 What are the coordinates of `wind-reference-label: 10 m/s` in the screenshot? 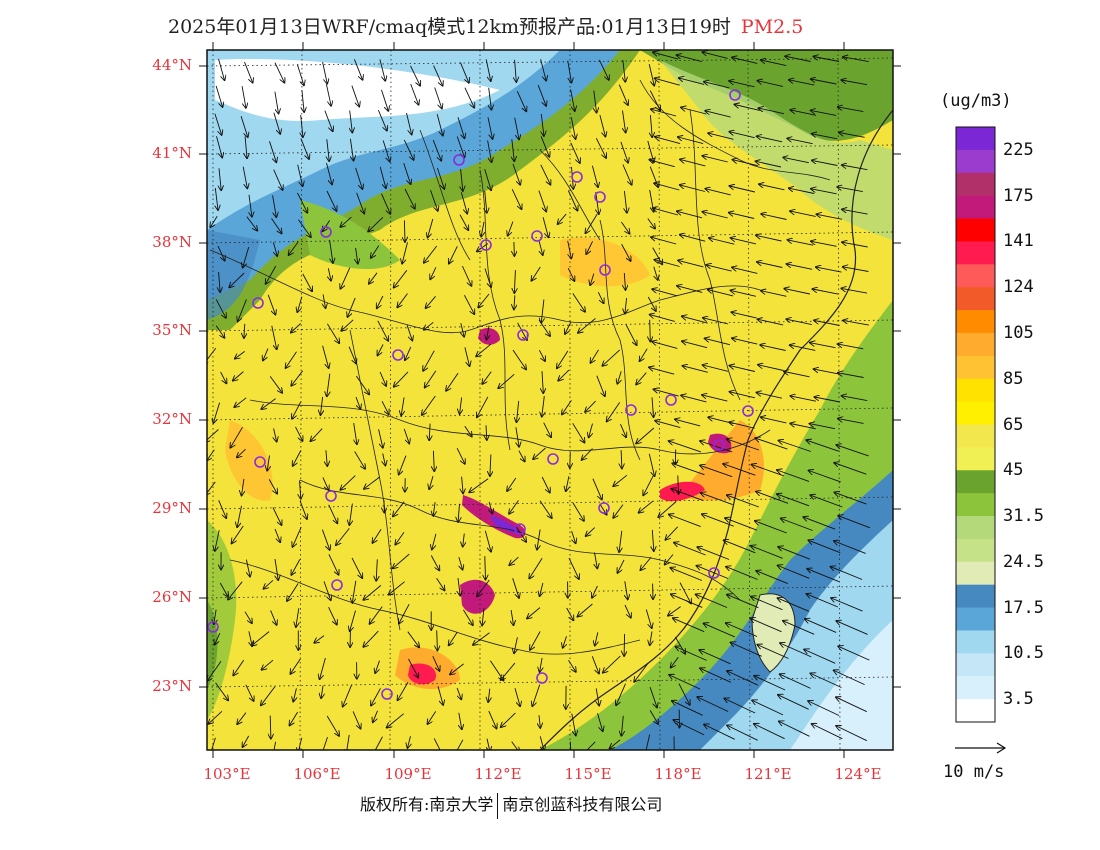 It's located at (974, 772).